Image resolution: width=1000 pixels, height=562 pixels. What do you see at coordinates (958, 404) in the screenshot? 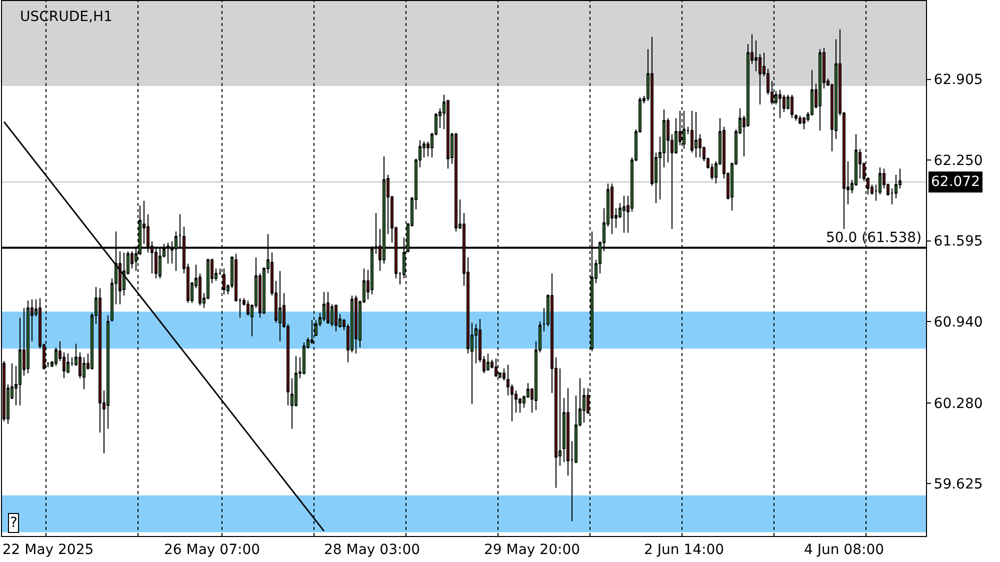
I see `y-tick-label: 60.280` at bounding box center [958, 404].